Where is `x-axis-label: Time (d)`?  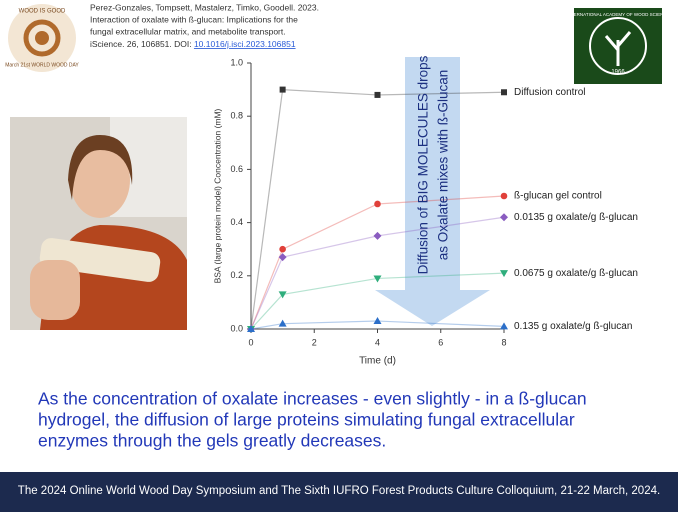 x-axis-label: Time (d) is located at coordinates (377, 361).